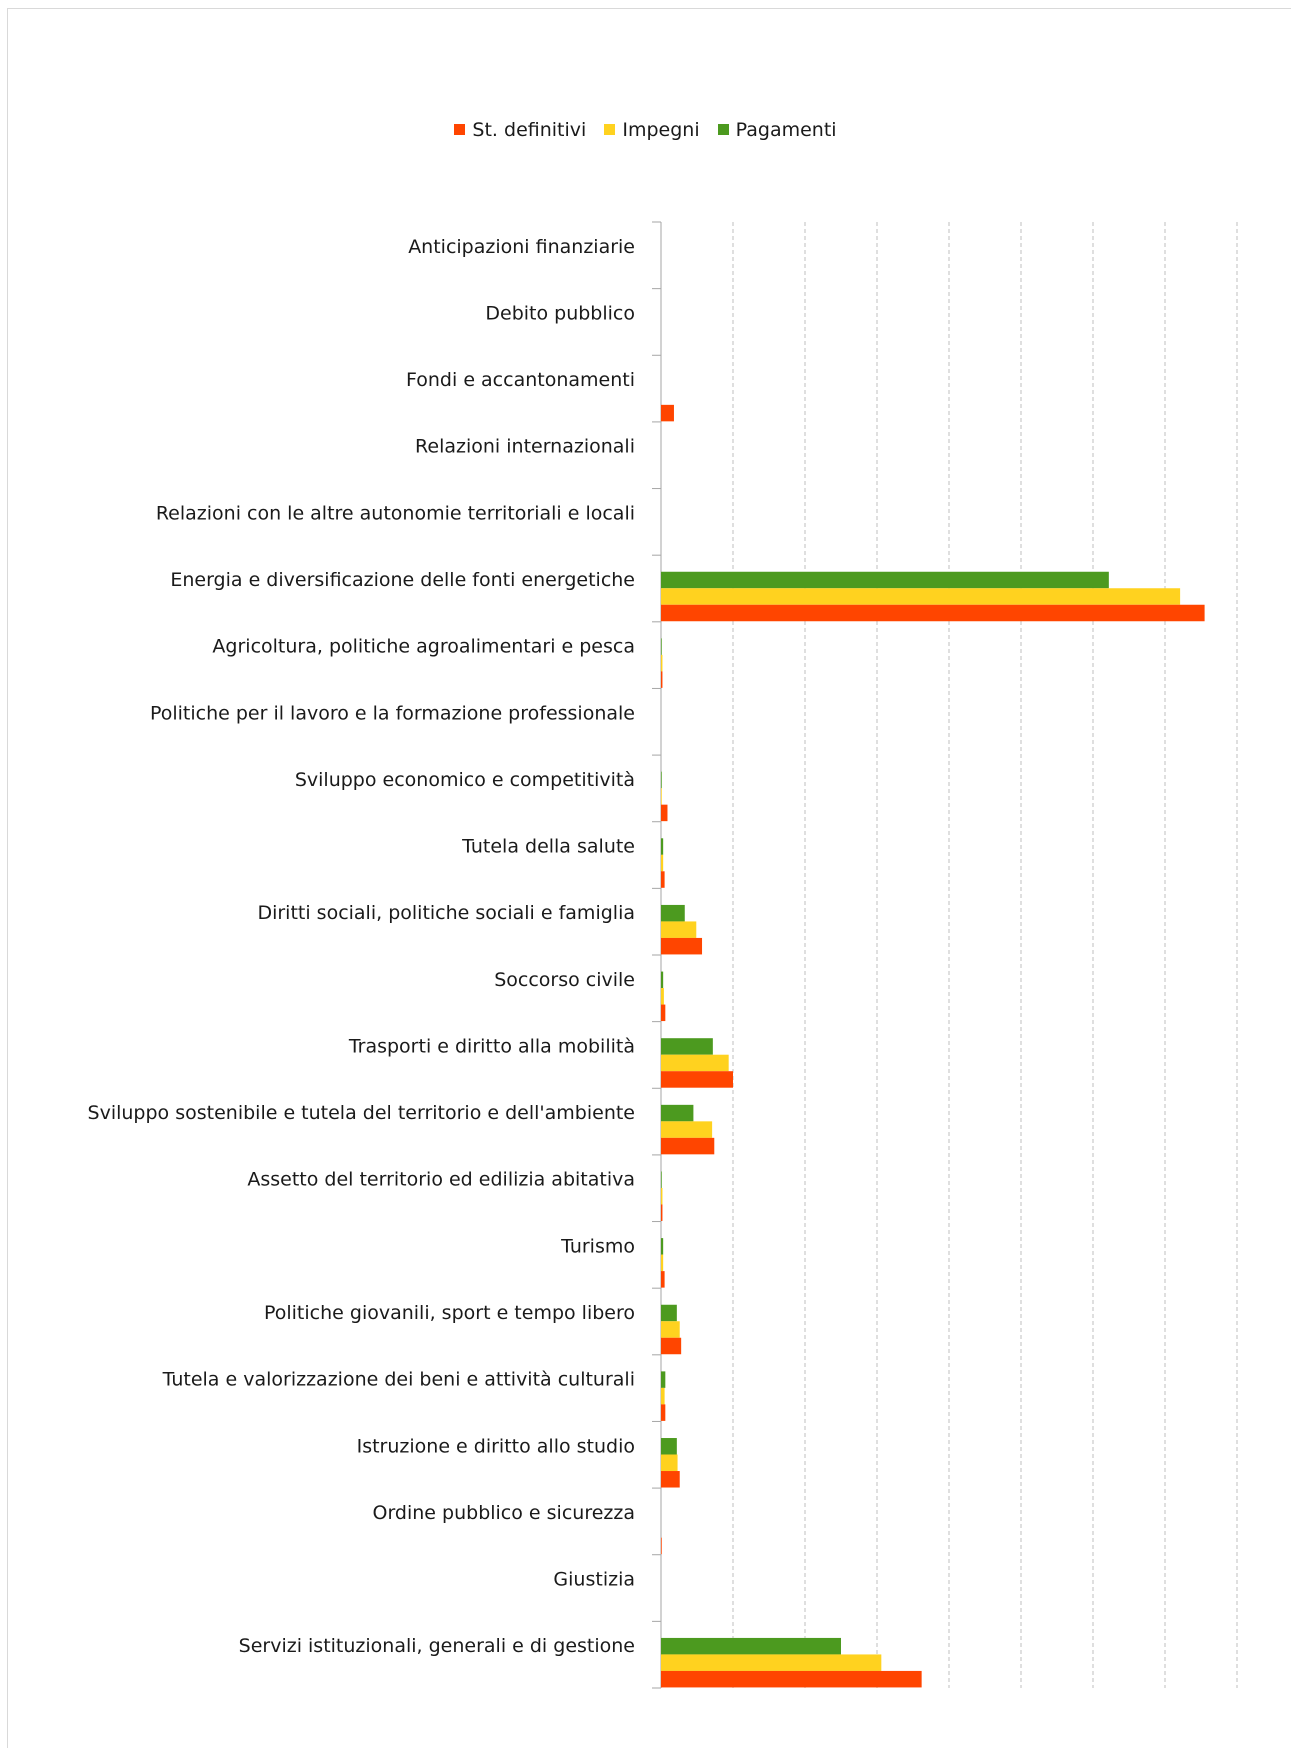  Describe the element at coordinates (460, 129) in the screenshot. I see `legend-swatch-st-definitivi` at that location.